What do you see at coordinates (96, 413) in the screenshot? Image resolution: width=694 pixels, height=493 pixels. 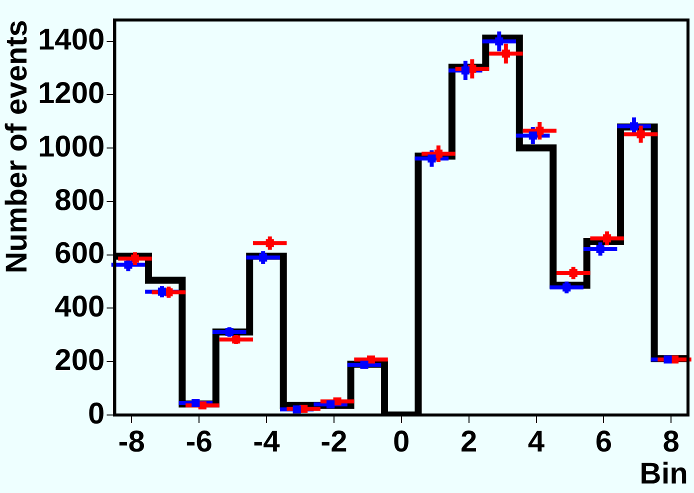 I see `y-tick-label: 0` at bounding box center [96, 413].